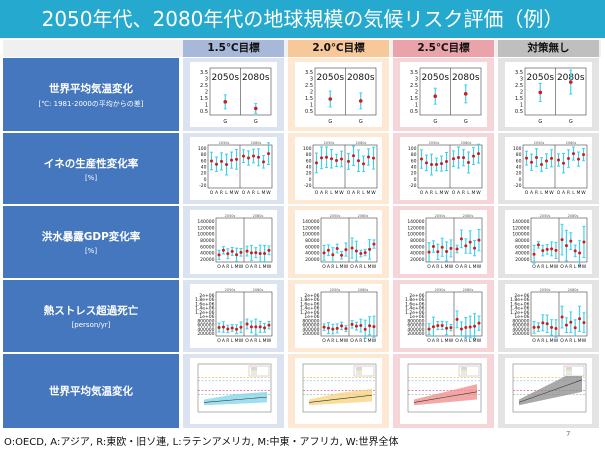  What do you see at coordinates (205, 180) in the screenshot?
I see `axis-tick-label: 0` at bounding box center [205, 180].